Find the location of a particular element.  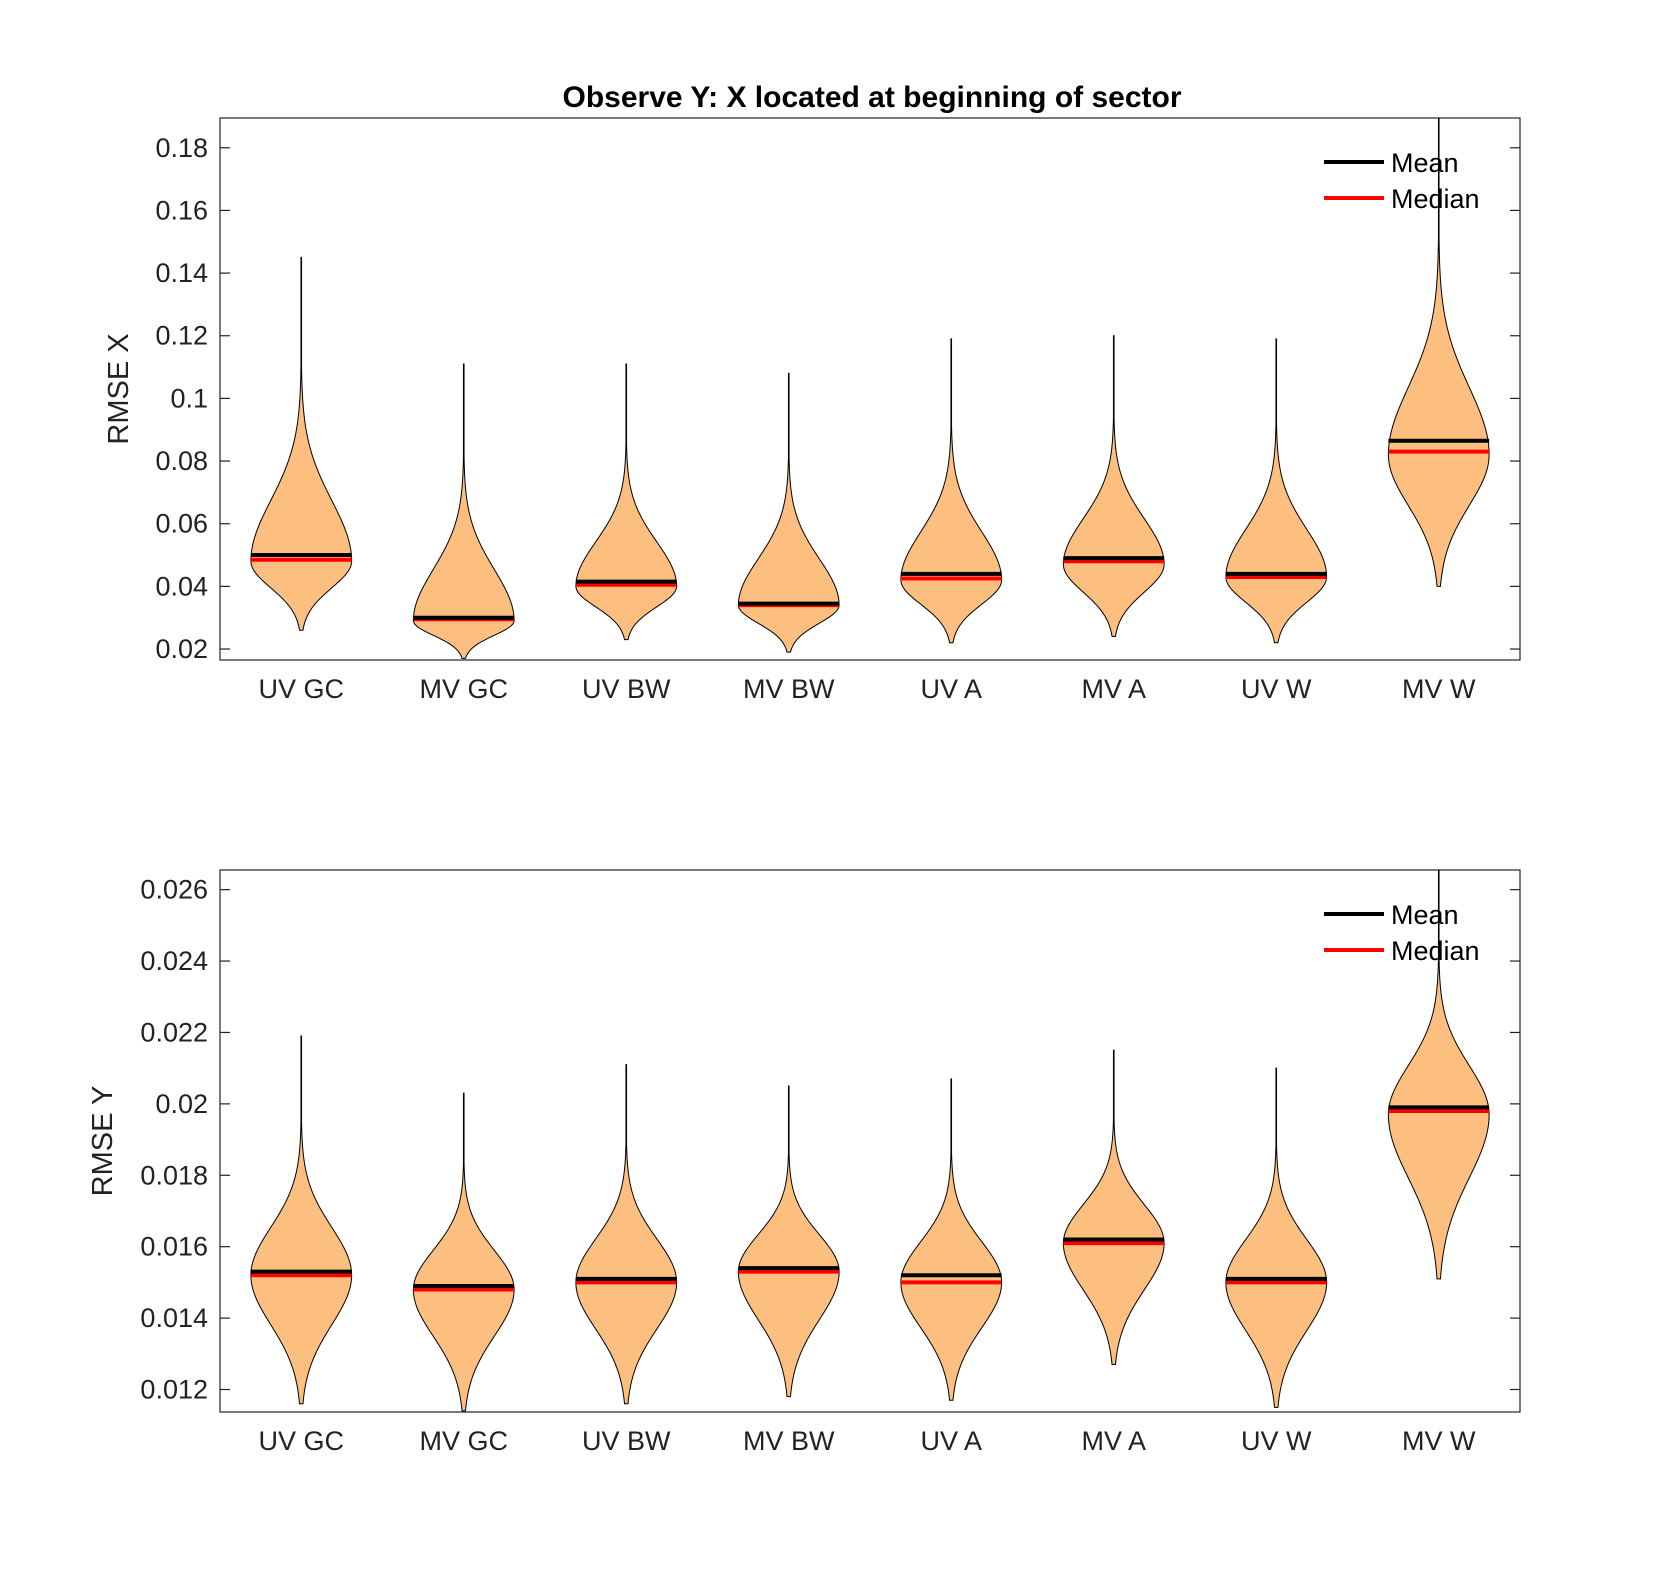

y-tick-label: 0.12 is located at coordinates (181, 336).